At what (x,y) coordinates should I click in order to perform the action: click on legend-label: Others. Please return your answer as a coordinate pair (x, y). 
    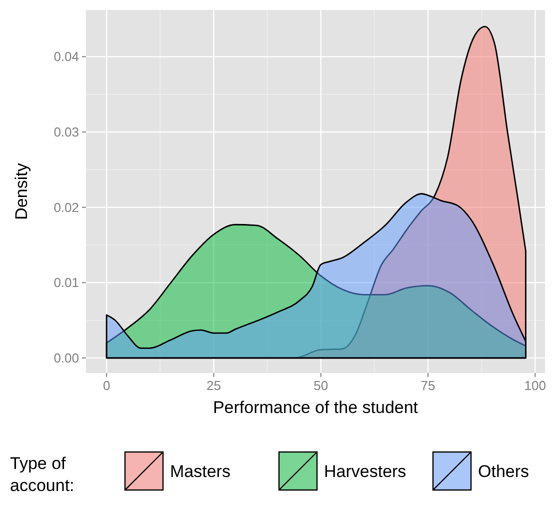
    Looking at the image, I should click on (504, 471).